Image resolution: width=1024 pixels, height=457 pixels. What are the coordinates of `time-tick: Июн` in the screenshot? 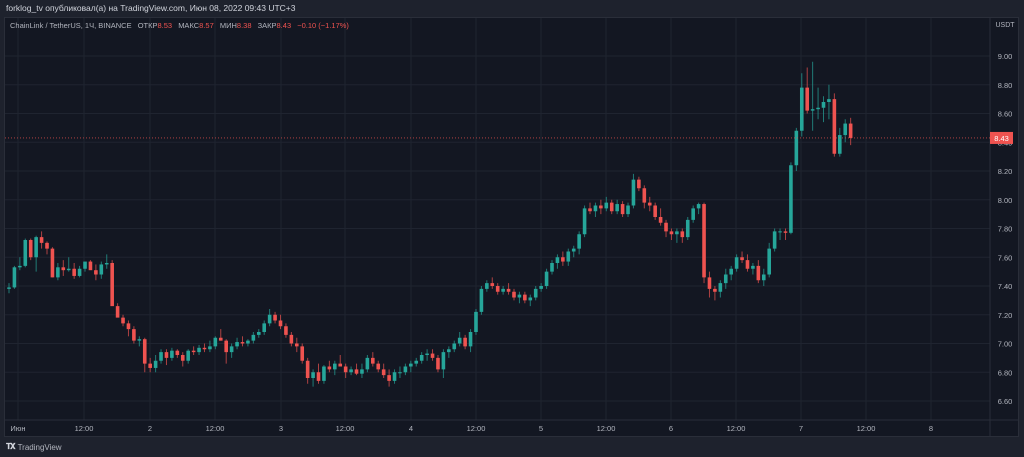 It's located at (17, 428).